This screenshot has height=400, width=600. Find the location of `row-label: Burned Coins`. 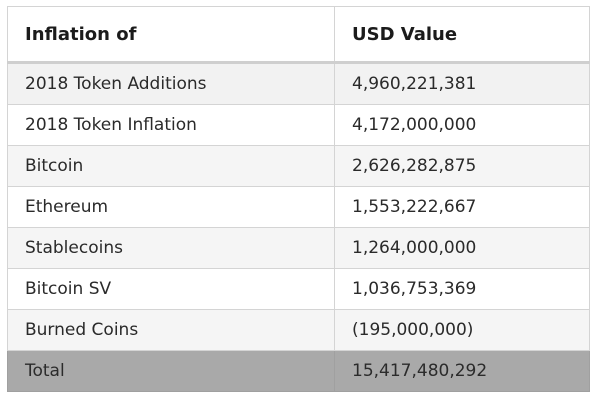

row-label: Burned Coins is located at coordinates (171, 330).